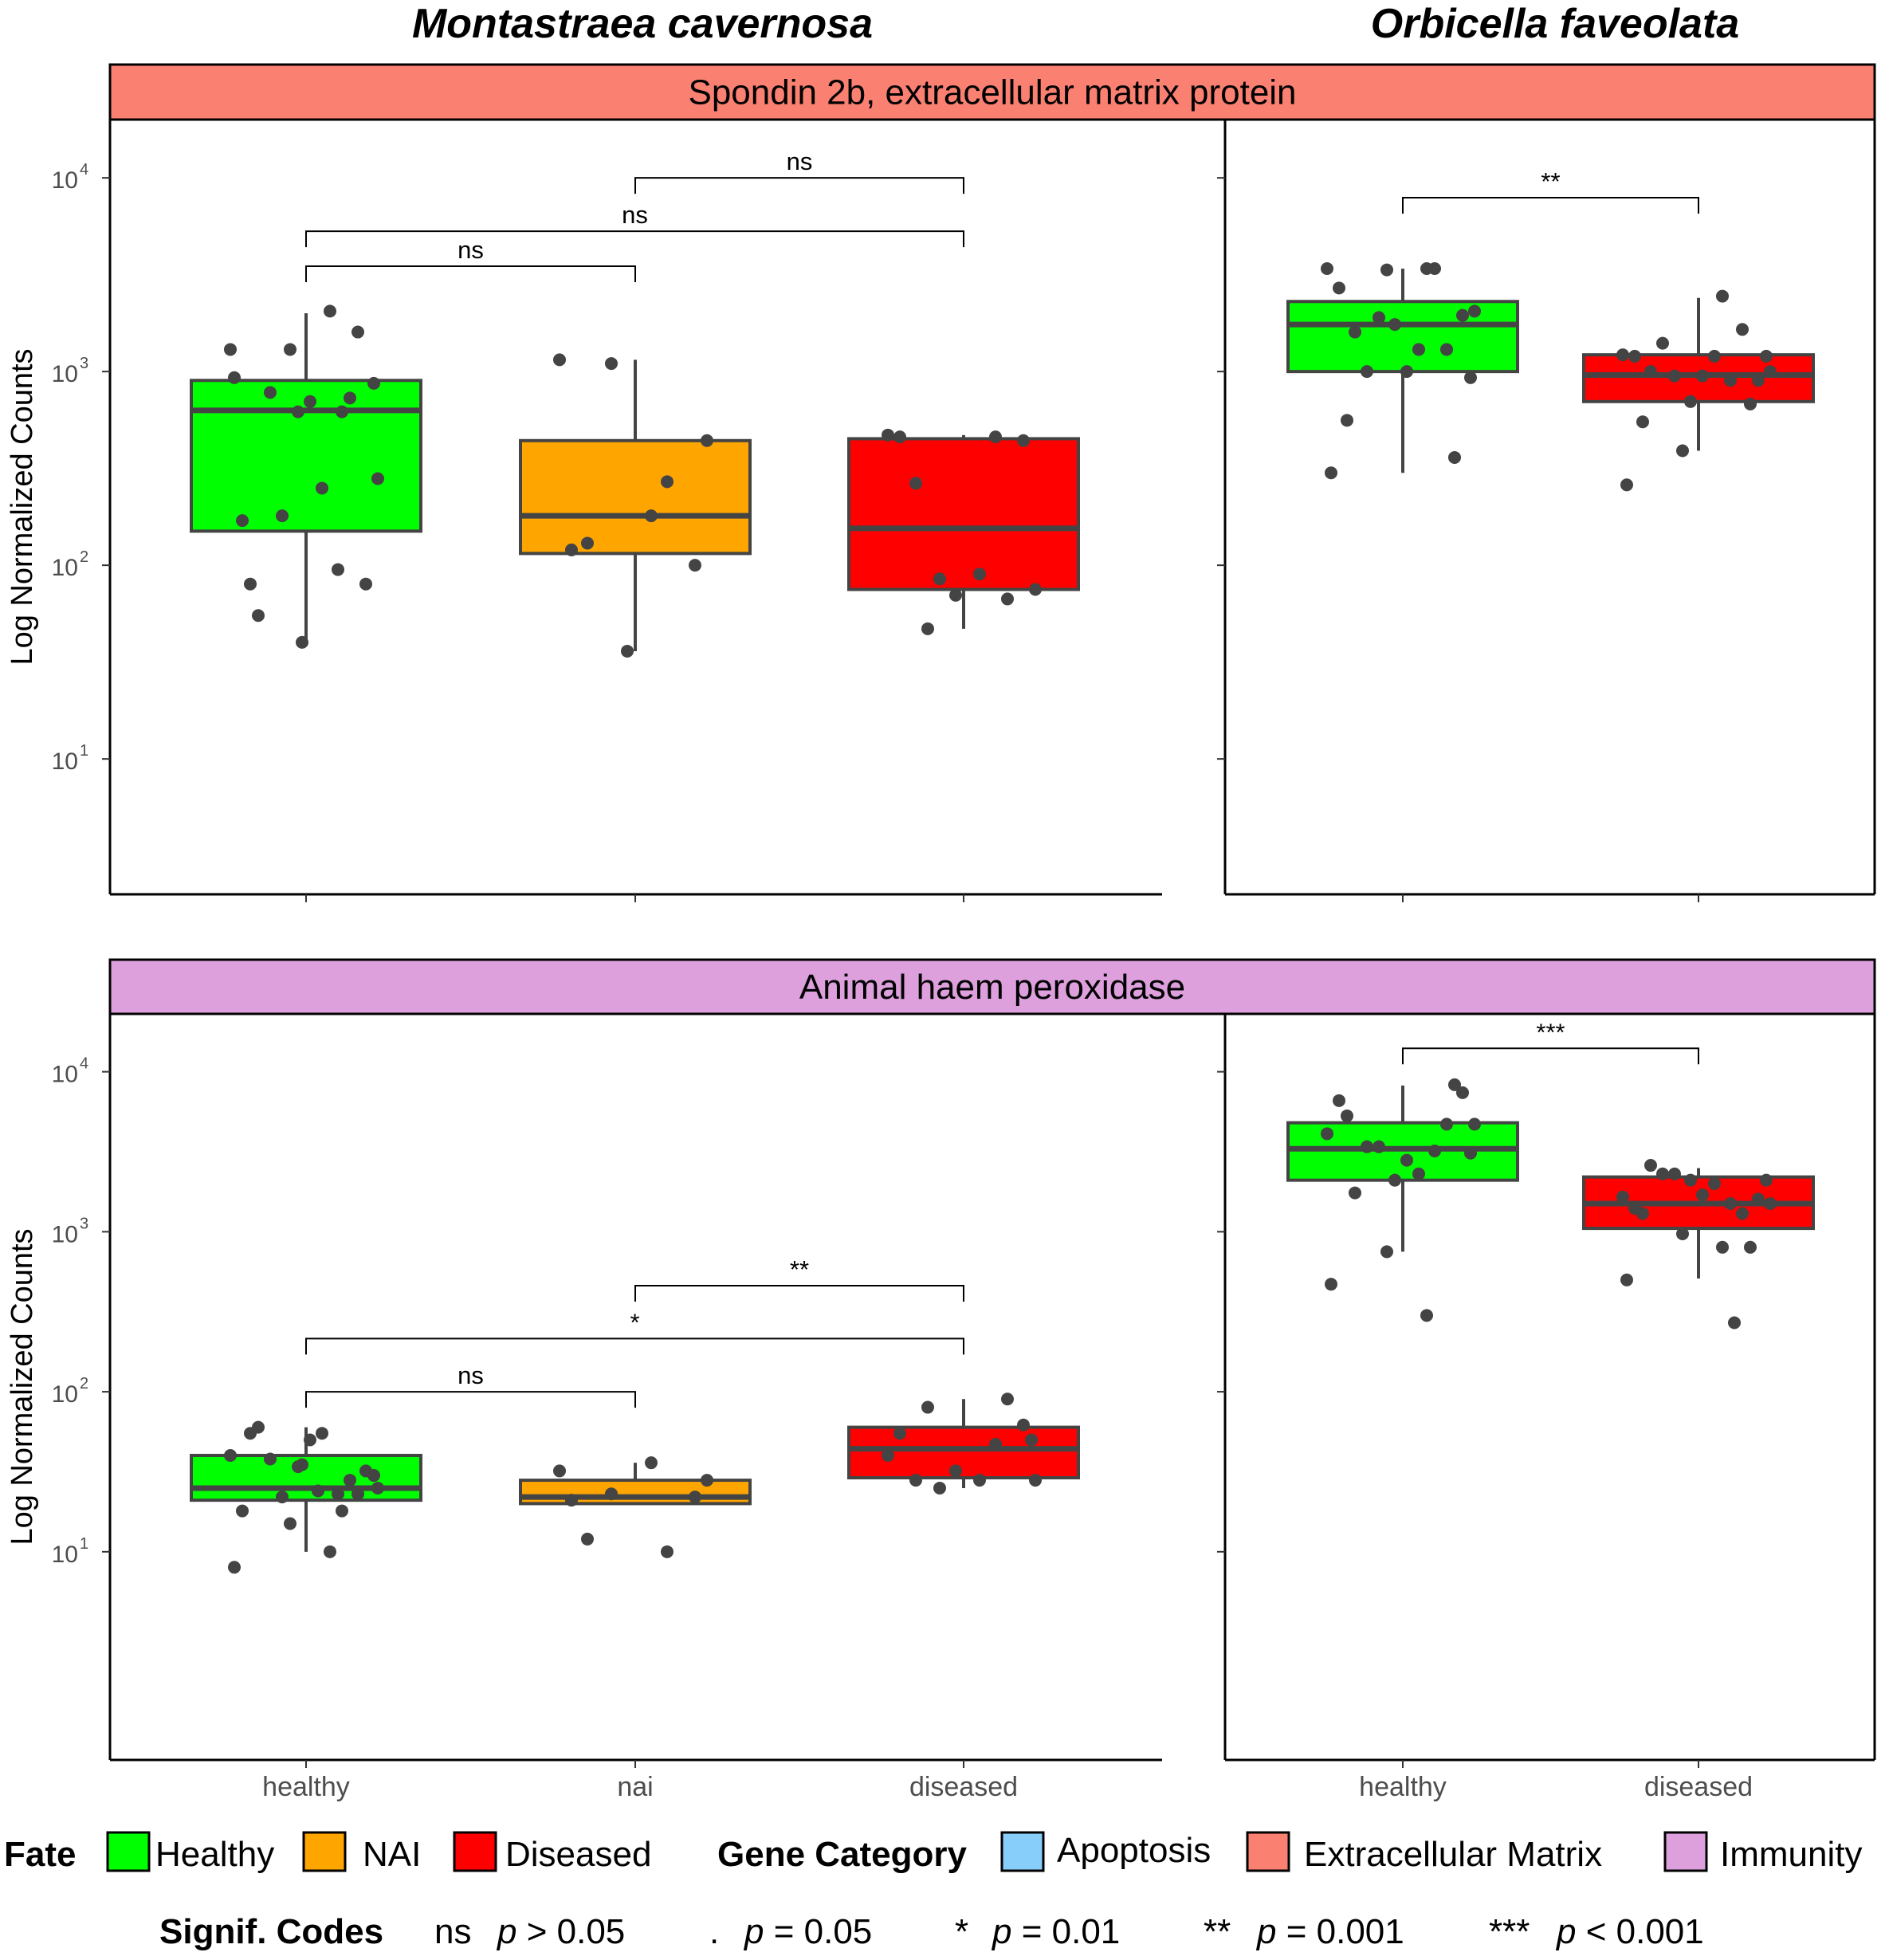 This screenshot has height=1960, width=1885. What do you see at coordinates (475, 1852) in the screenshot?
I see `legend-swatch-diseased` at bounding box center [475, 1852].